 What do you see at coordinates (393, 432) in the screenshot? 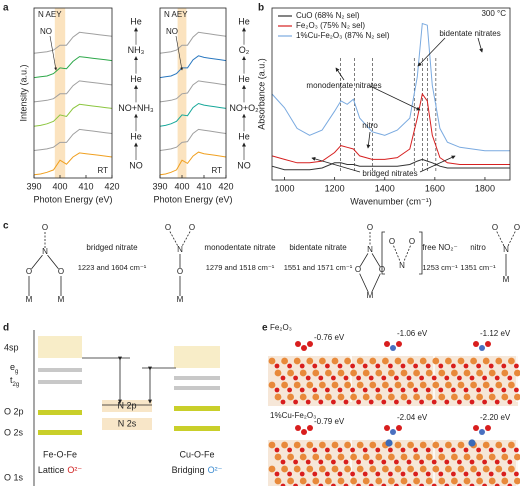
I see `adsorbate-n` at bounding box center [393, 432].